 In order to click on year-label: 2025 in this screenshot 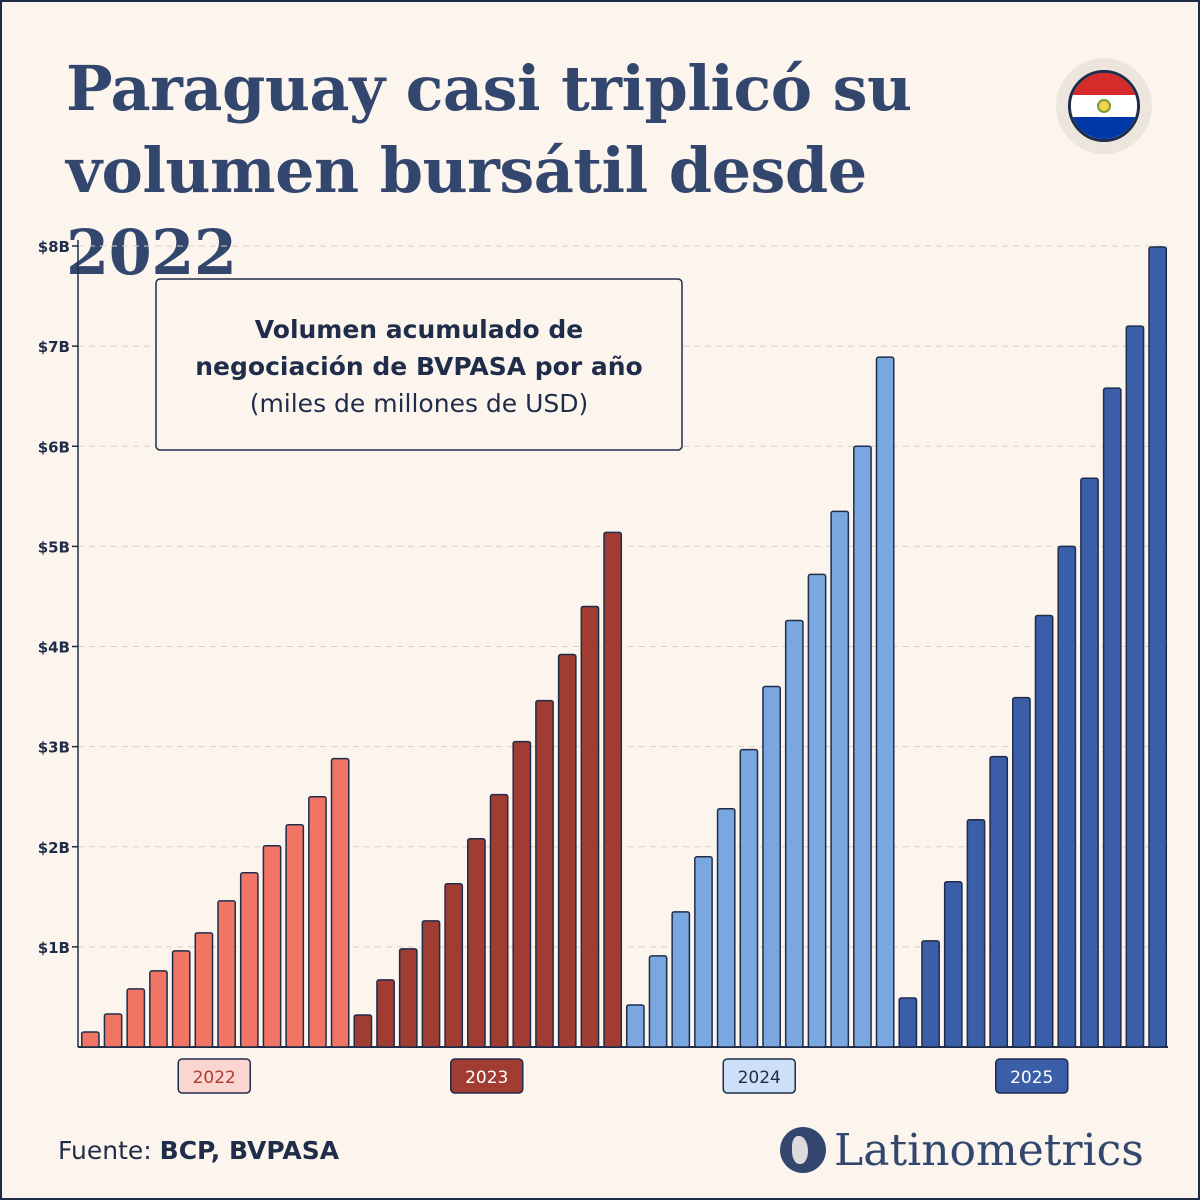, I will do `click(1031, 1078)`.